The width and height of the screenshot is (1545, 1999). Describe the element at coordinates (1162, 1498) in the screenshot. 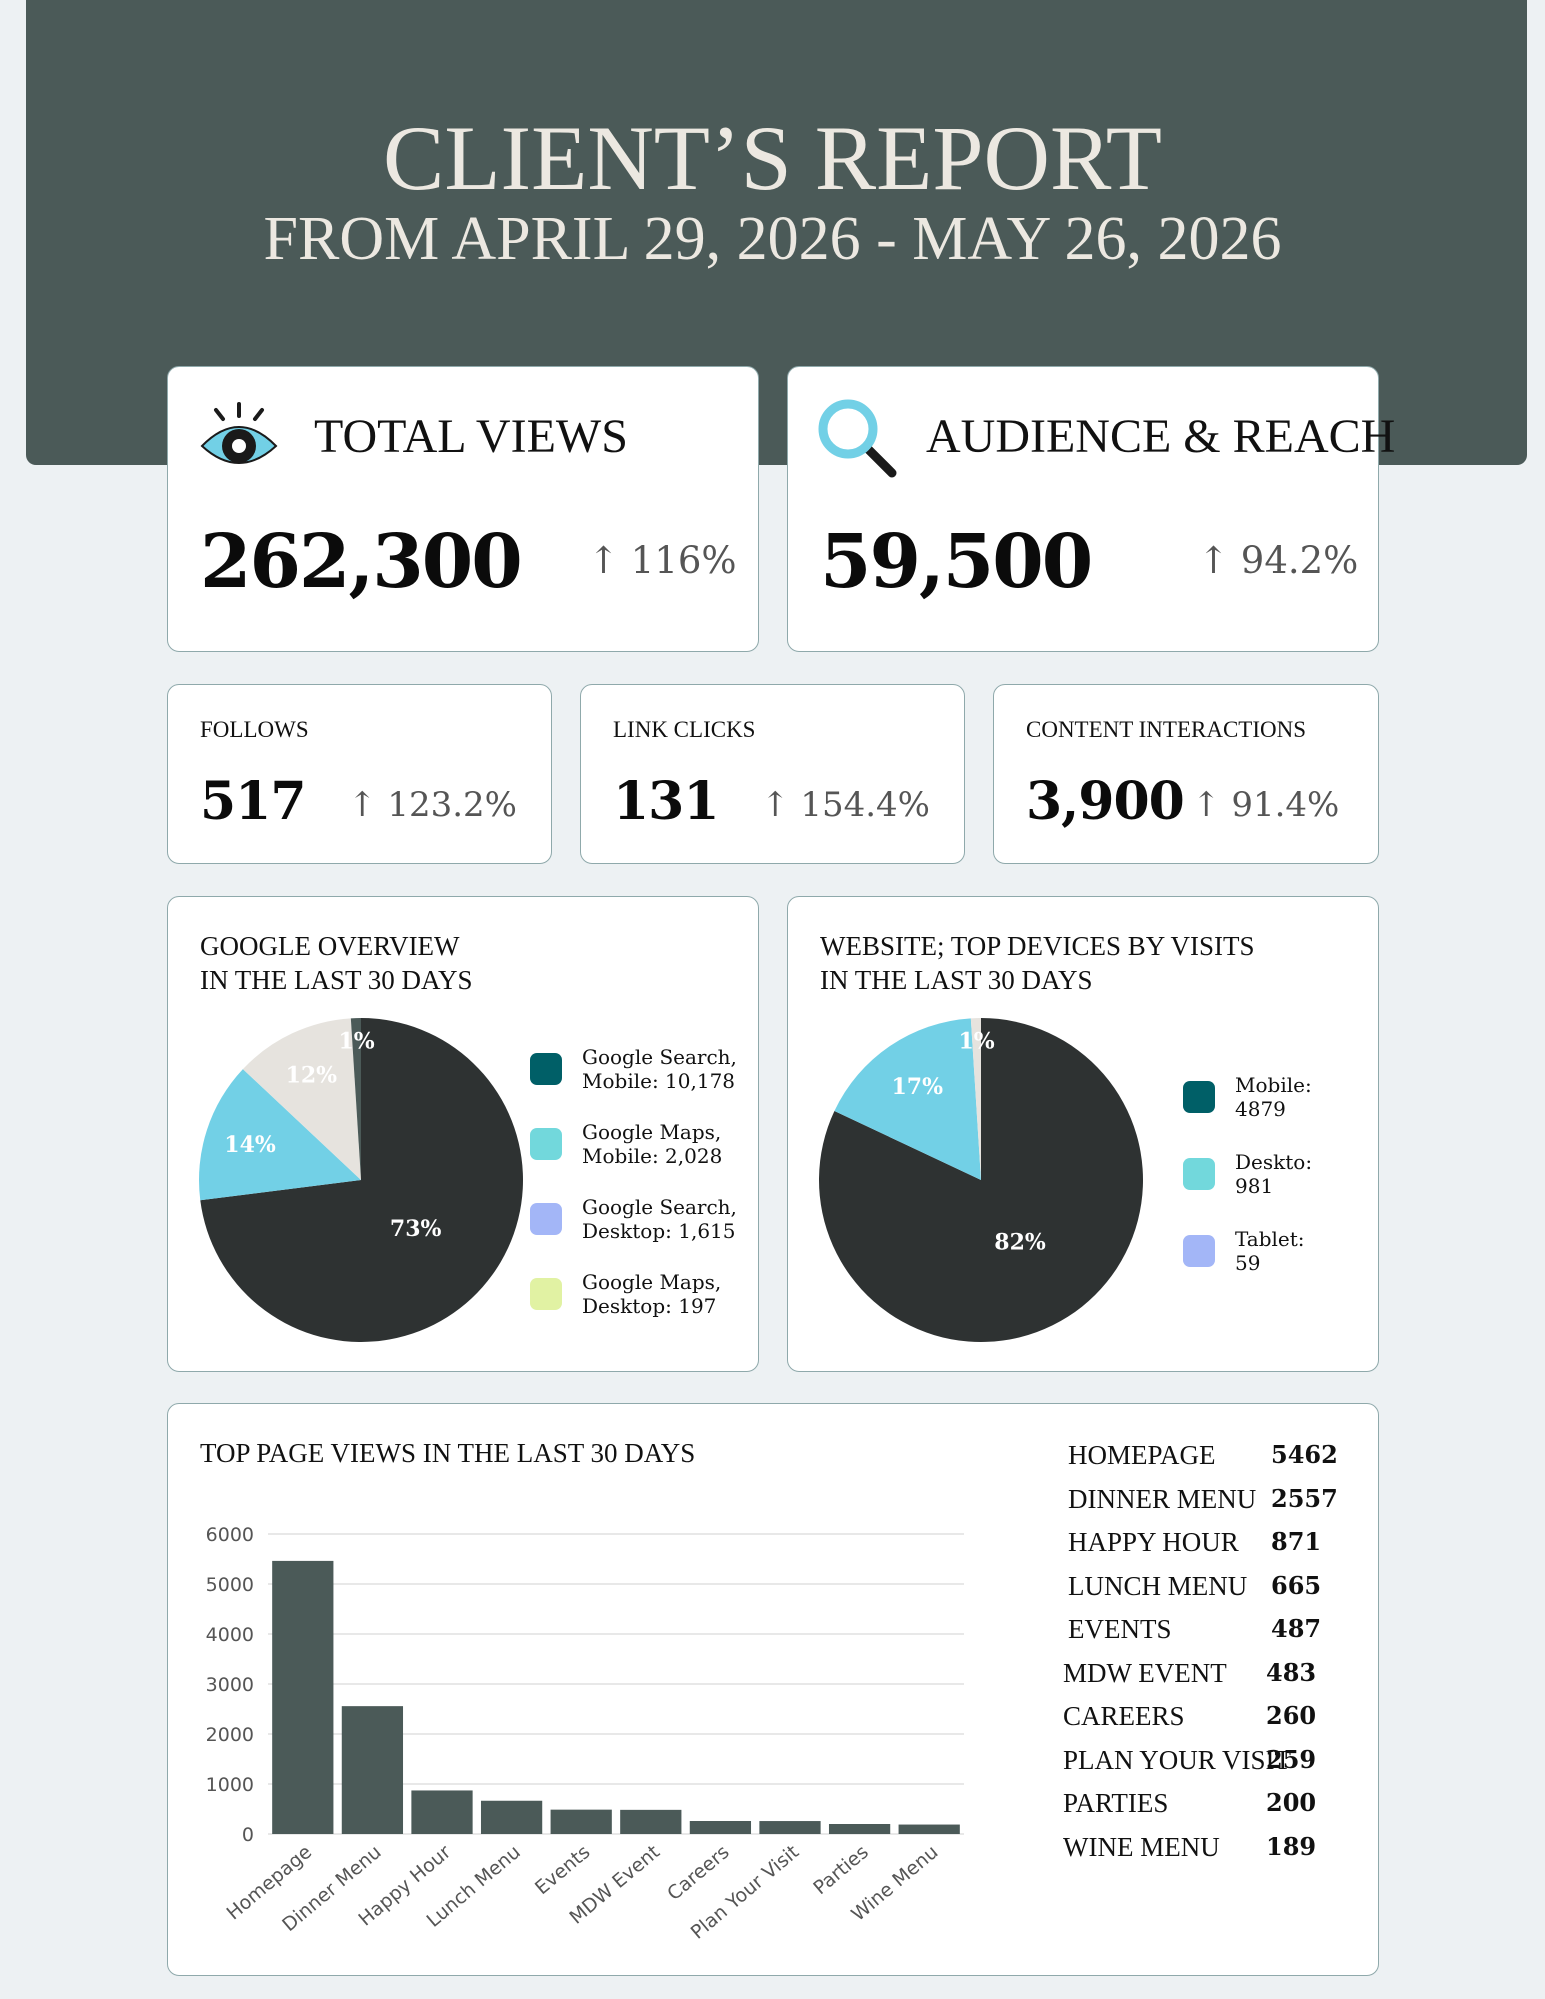

I see `page-name: DINNER MENU` at that location.